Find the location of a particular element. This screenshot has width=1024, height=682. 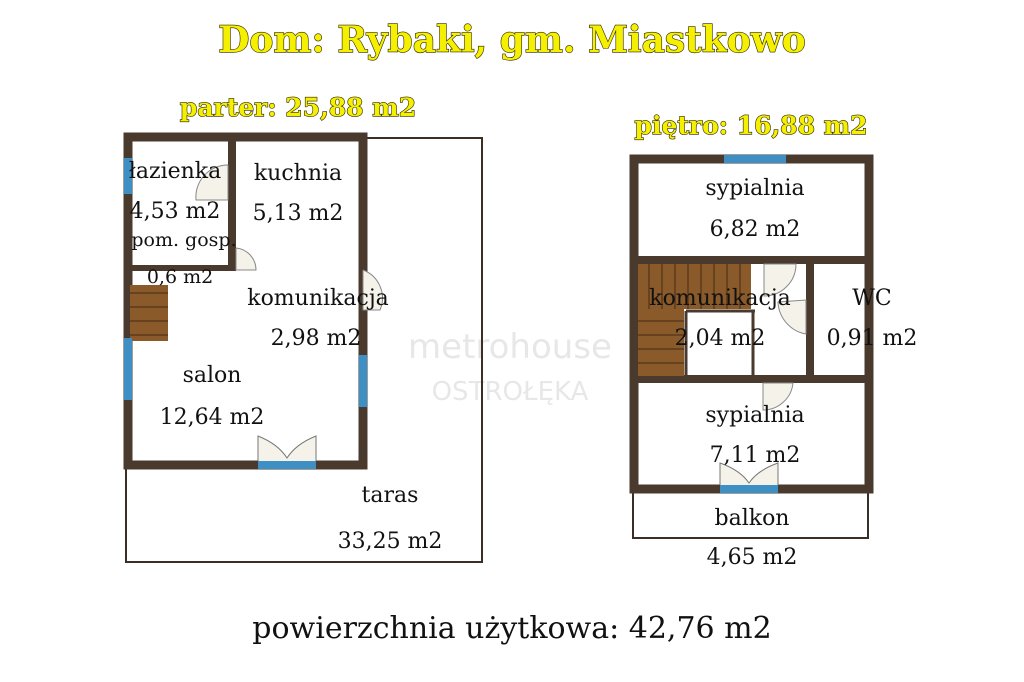

ground-floor-label: parter: 25,88 m2 is located at coordinates (298, 107).